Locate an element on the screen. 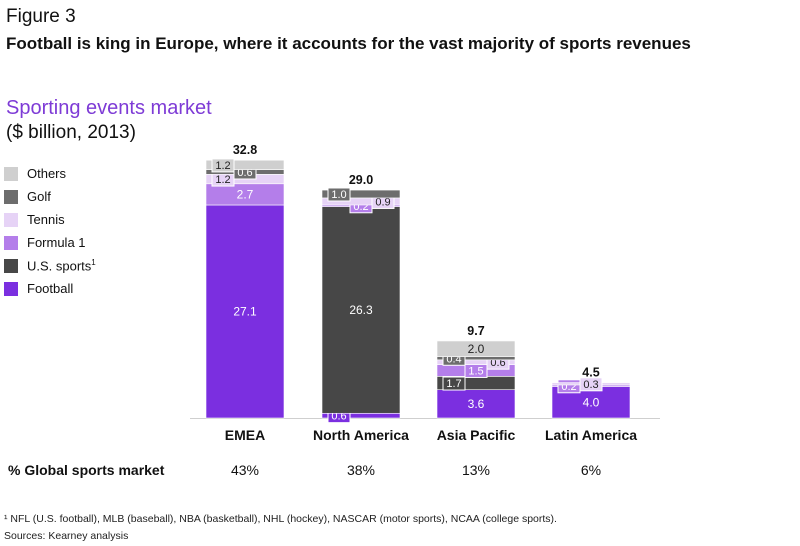  legend-item-golf: Golf is located at coordinates (50, 196).